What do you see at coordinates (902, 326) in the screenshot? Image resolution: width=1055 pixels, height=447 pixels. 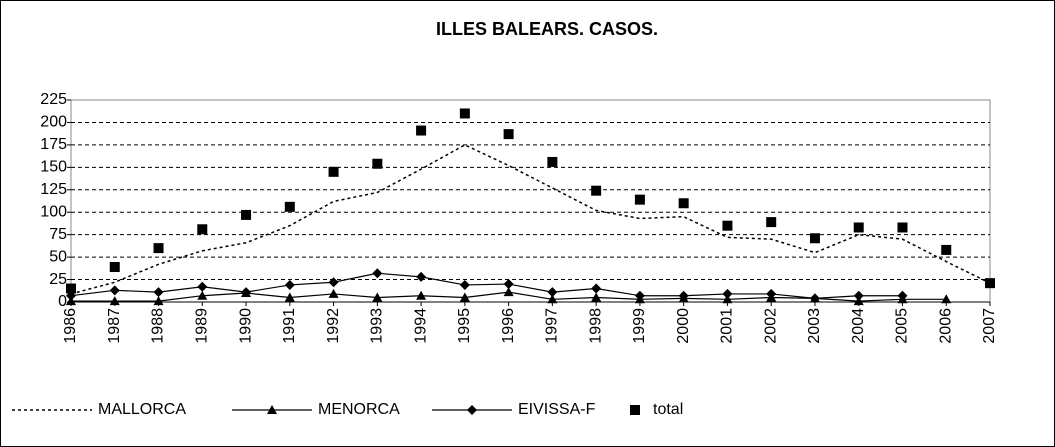 I see `x-tick-label: 2005` at bounding box center [902, 326].